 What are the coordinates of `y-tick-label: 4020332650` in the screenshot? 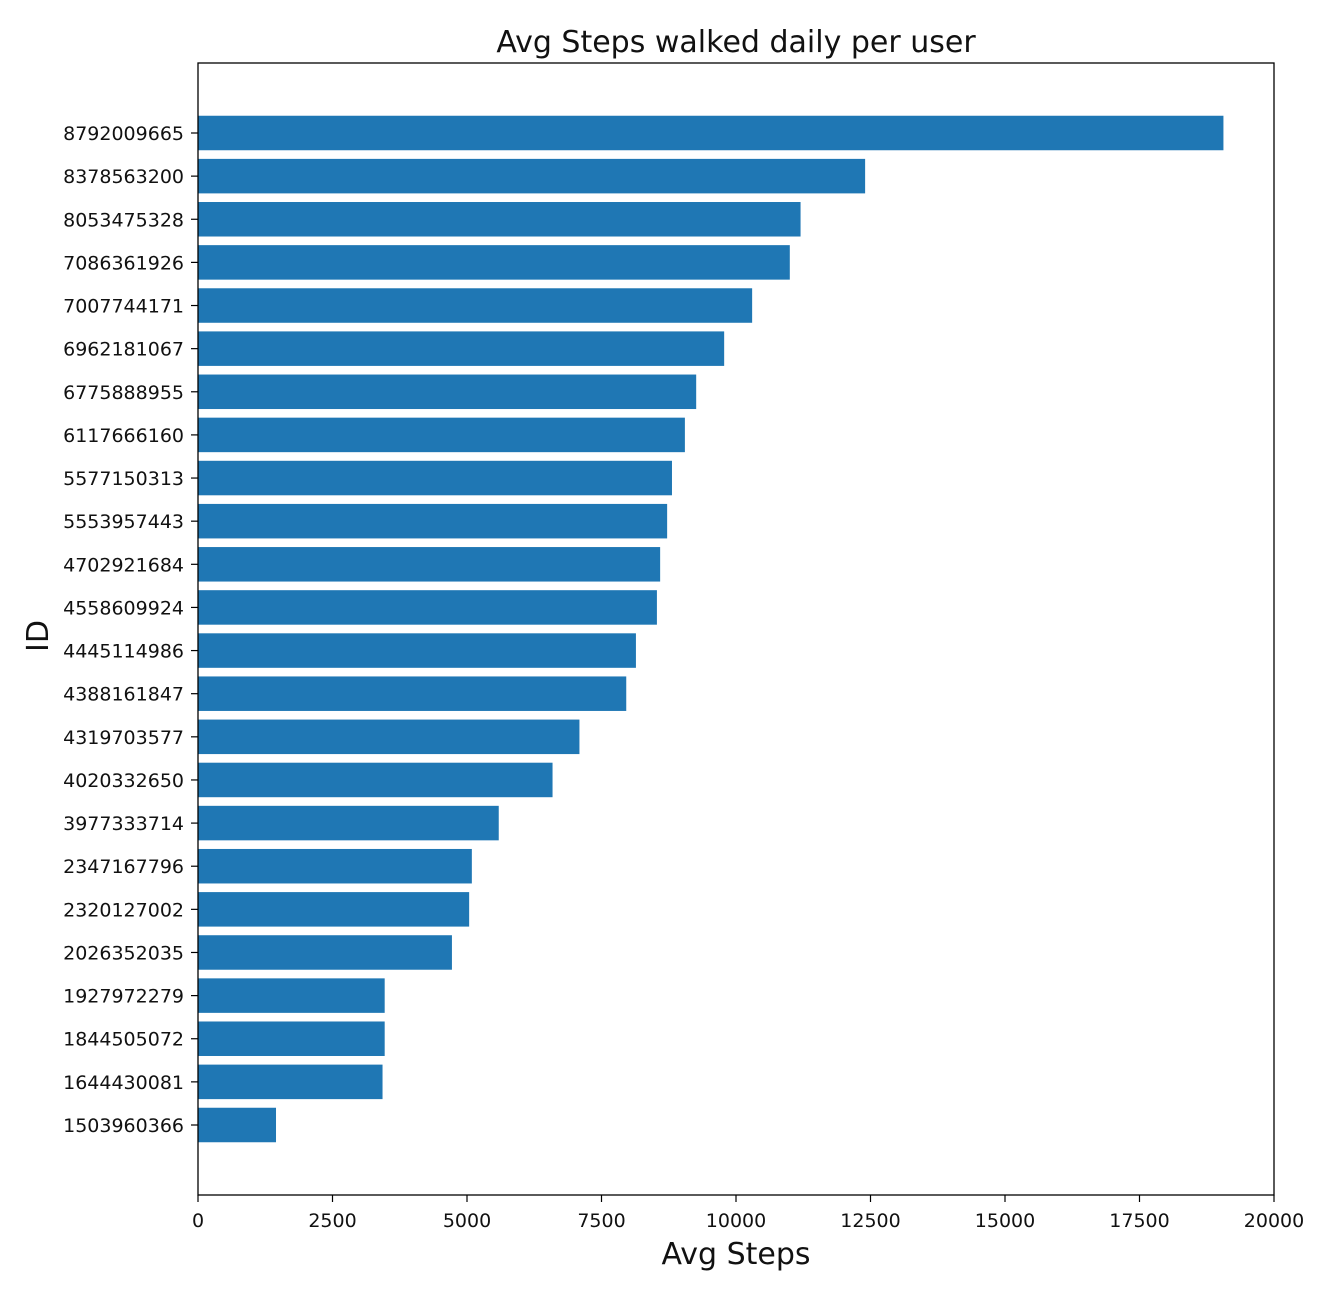 It's located at (123, 781).